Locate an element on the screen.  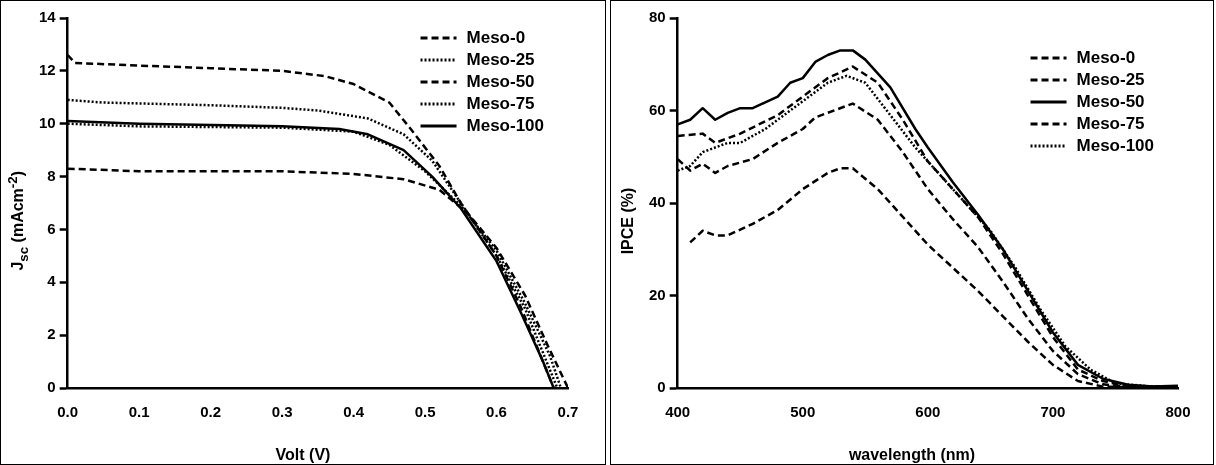
x-tick-label: 0.2 is located at coordinates (211, 412).